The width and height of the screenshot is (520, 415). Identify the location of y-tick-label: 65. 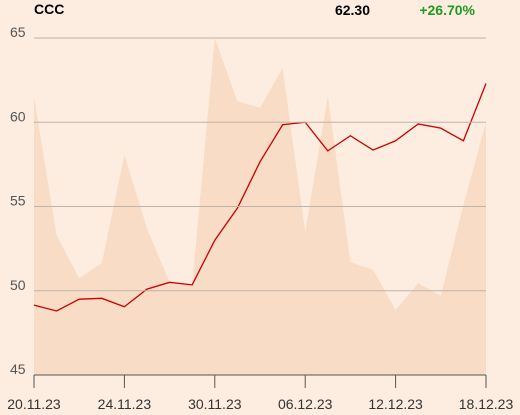
(18, 32).